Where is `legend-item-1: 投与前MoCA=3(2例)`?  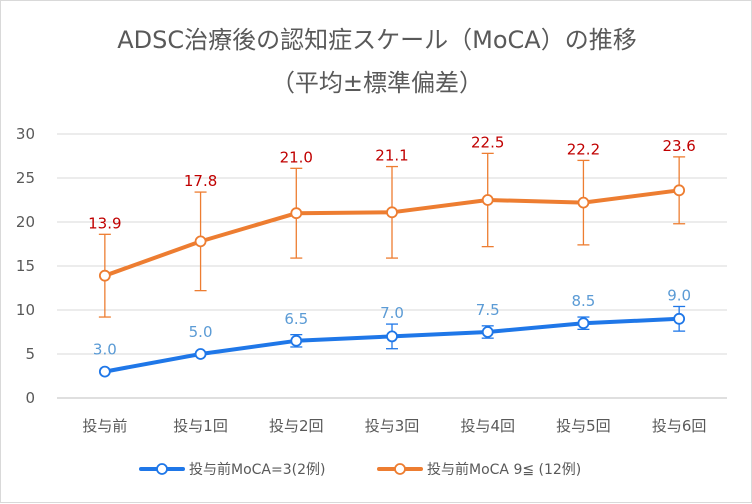 legend-item-1: 投与前MoCA=3(2例) is located at coordinates (232, 469).